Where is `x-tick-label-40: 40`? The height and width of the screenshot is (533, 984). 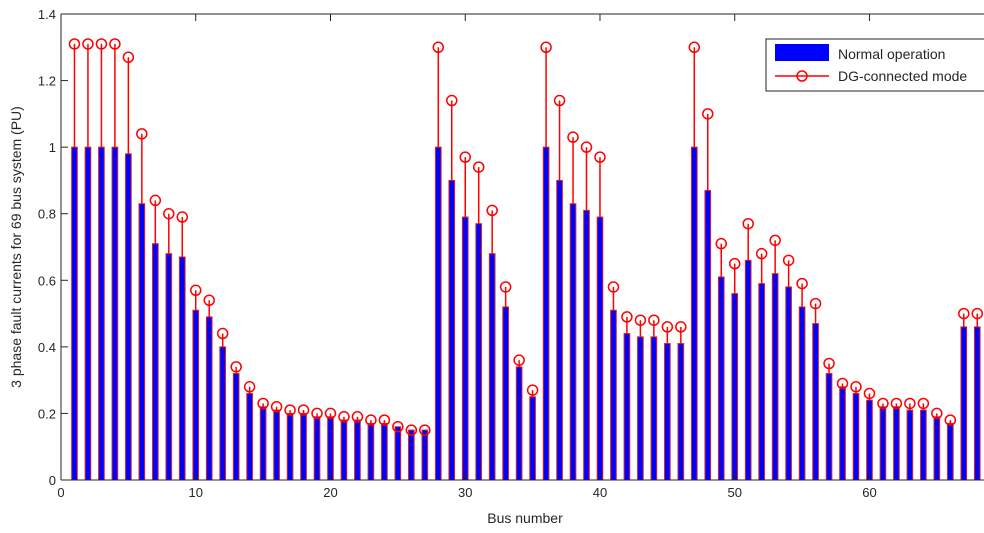
x-tick-label-40: 40 is located at coordinates (600, 492).